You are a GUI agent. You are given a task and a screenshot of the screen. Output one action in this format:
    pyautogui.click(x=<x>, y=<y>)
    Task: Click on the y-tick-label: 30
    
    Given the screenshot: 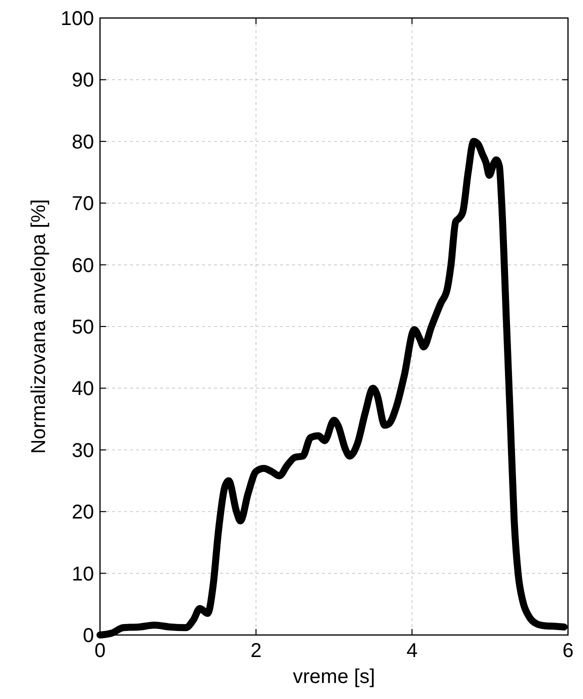 What is the action you would take?
    pyautogui.click(x=83, y=451)
    